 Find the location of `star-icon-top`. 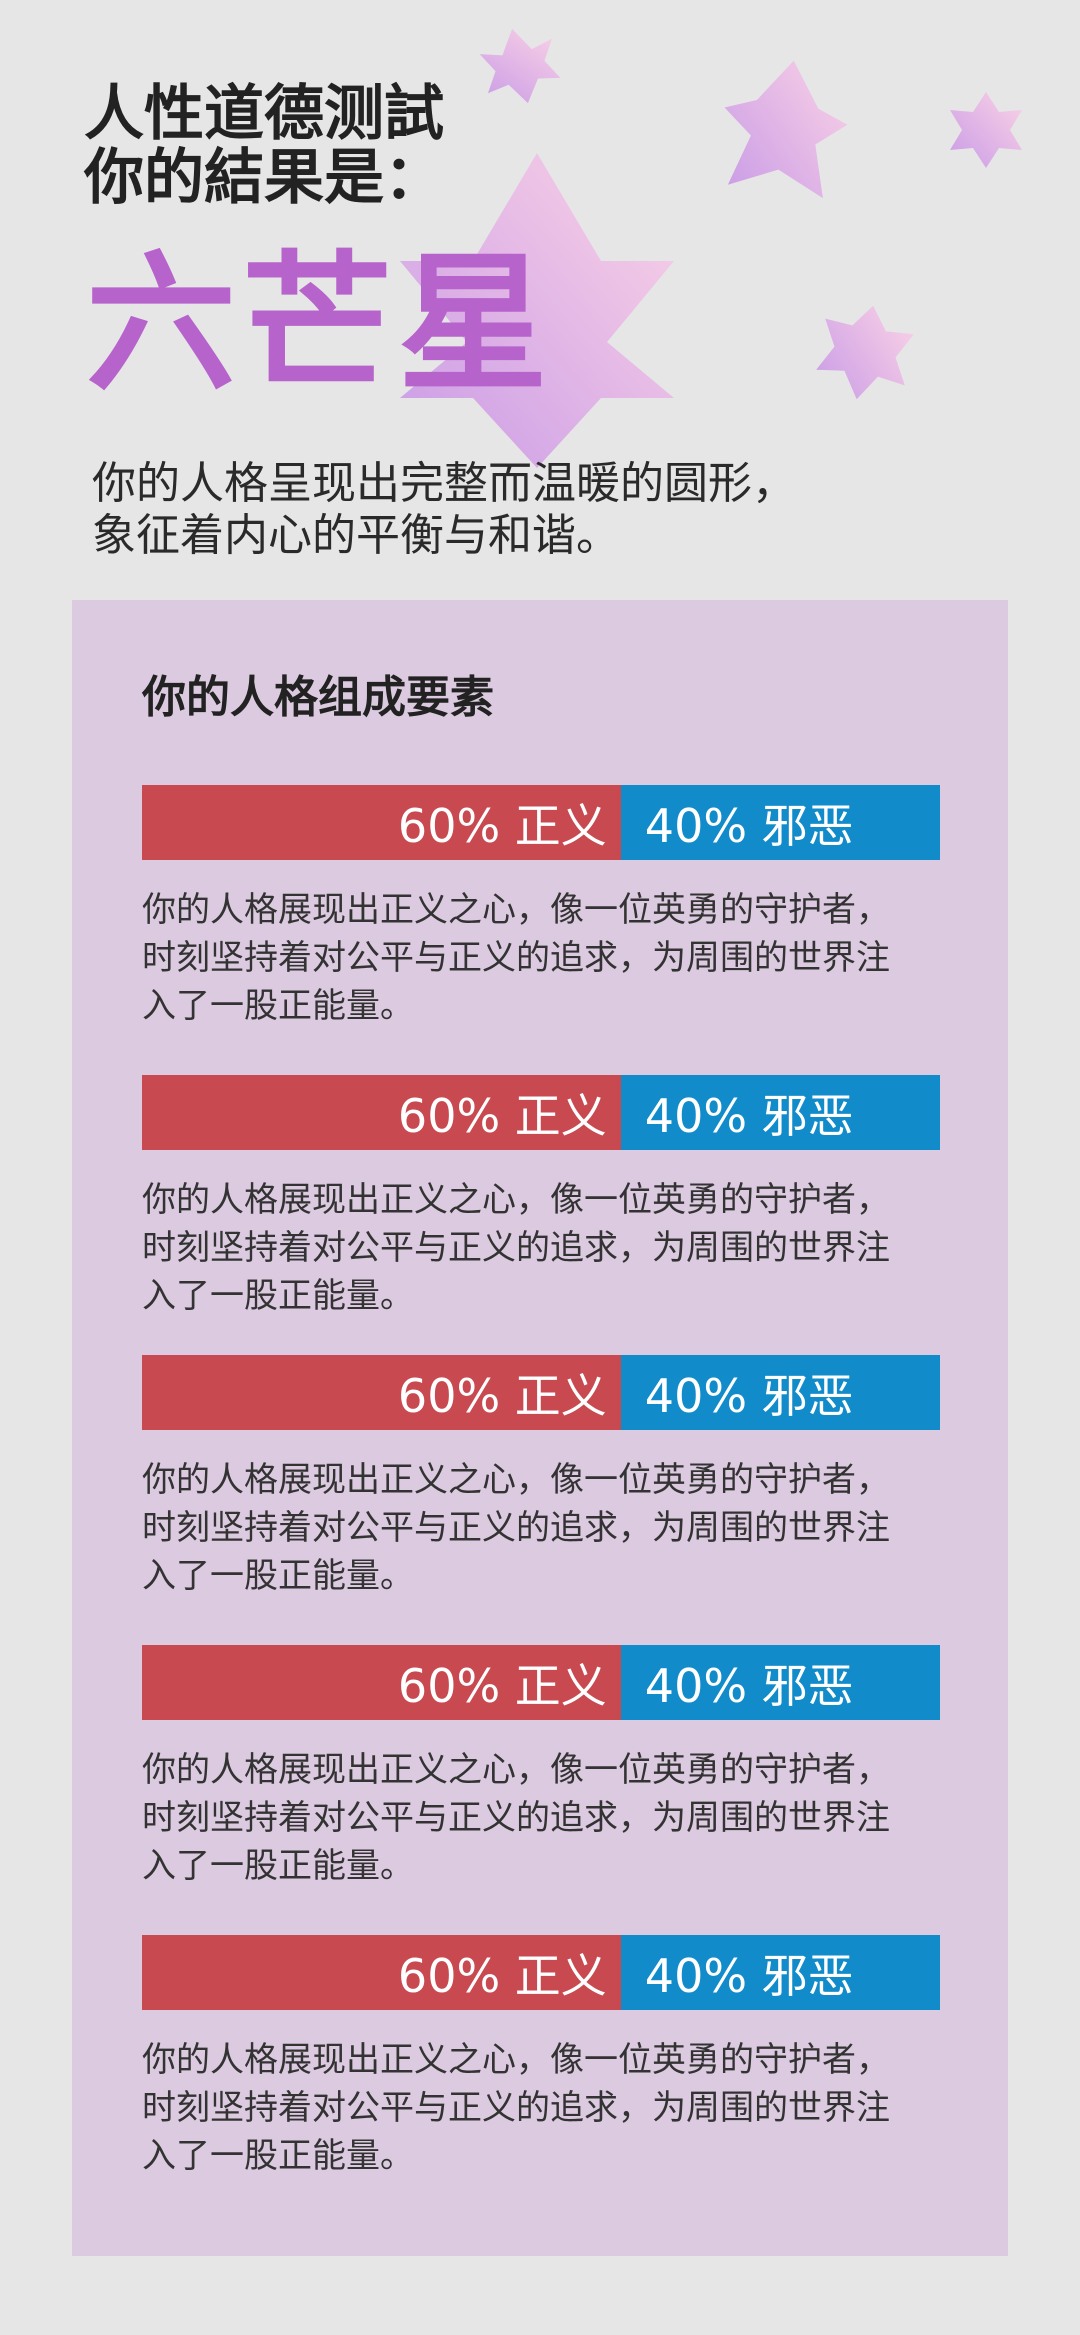

star-icon-top is located at coordinates (520, 66).